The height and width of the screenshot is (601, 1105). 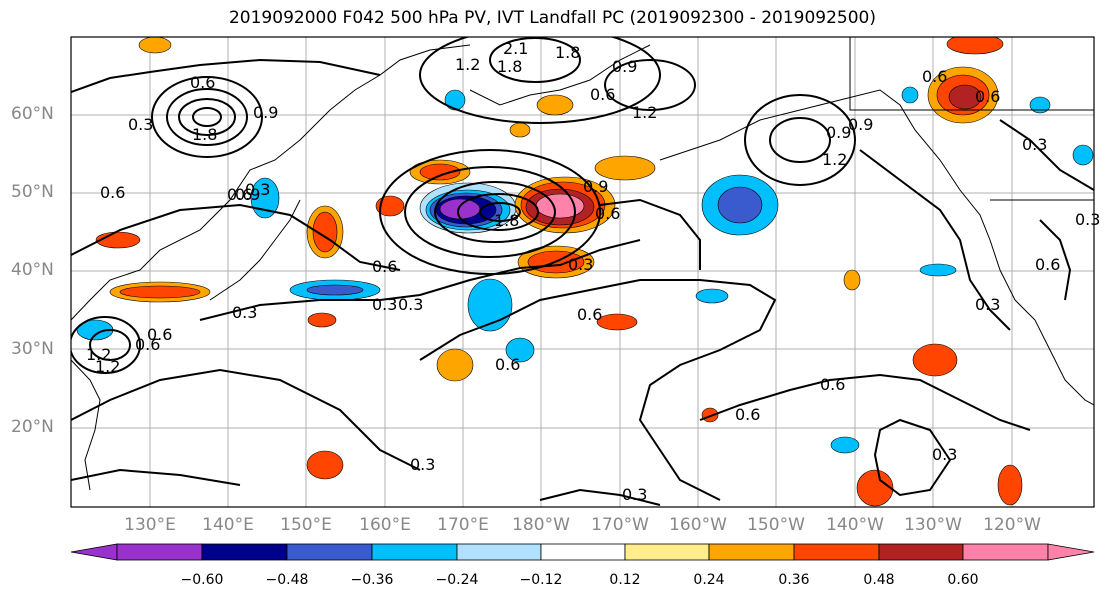 What do you see at coordinates (457, 580) in the screenshot?
I see `colorbar-tick-label: −0.24` at bounding box center [457, 580].